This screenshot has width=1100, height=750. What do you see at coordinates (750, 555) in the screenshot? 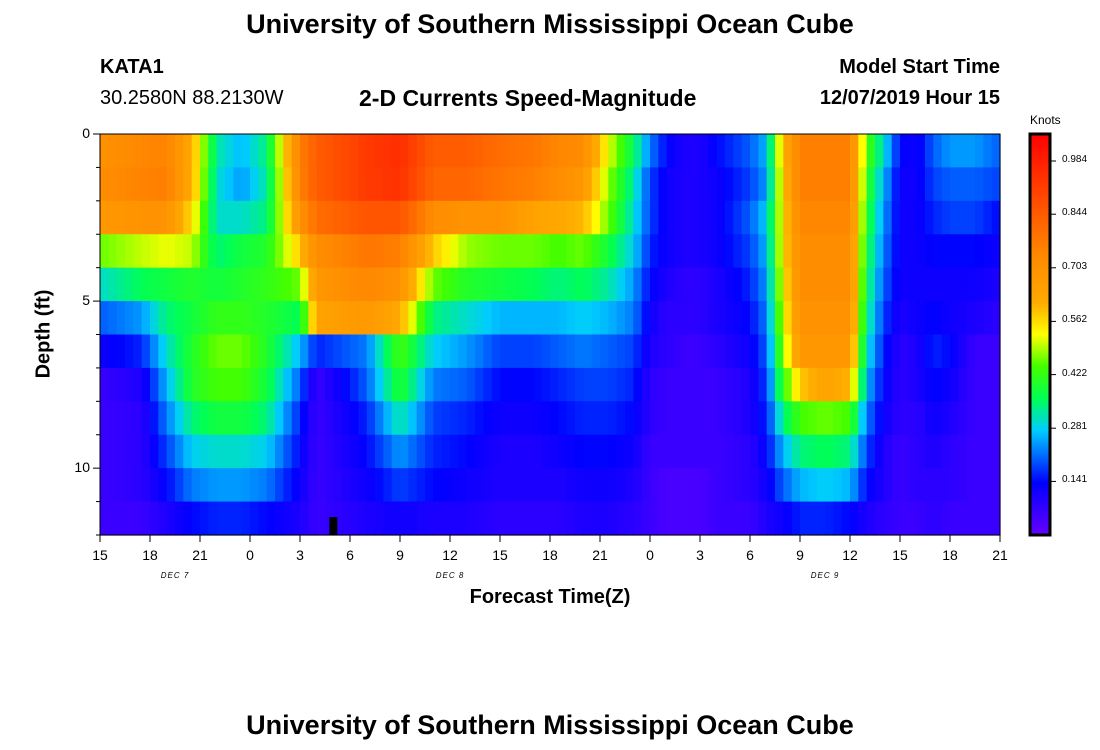
I see `x-tick-label: 6` at bounding box center [750, 555].